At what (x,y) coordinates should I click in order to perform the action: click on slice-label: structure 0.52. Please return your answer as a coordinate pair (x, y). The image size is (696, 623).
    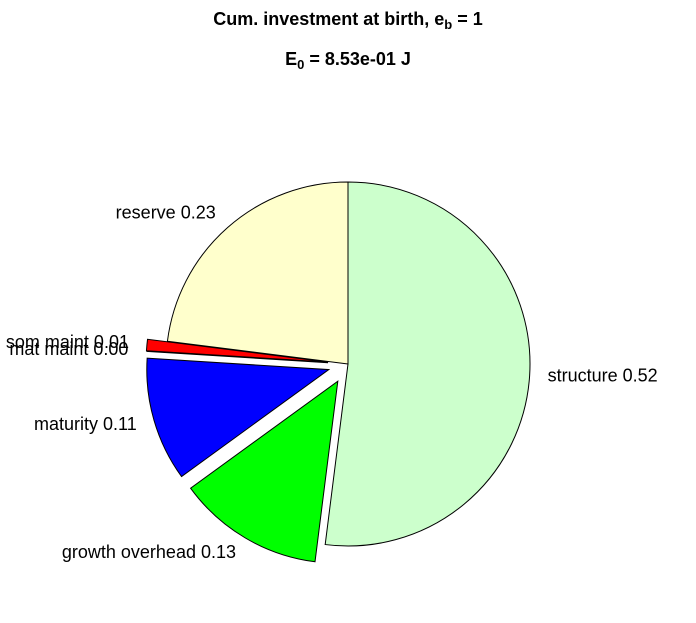
    Looking at the image, I should click on (603, 375).